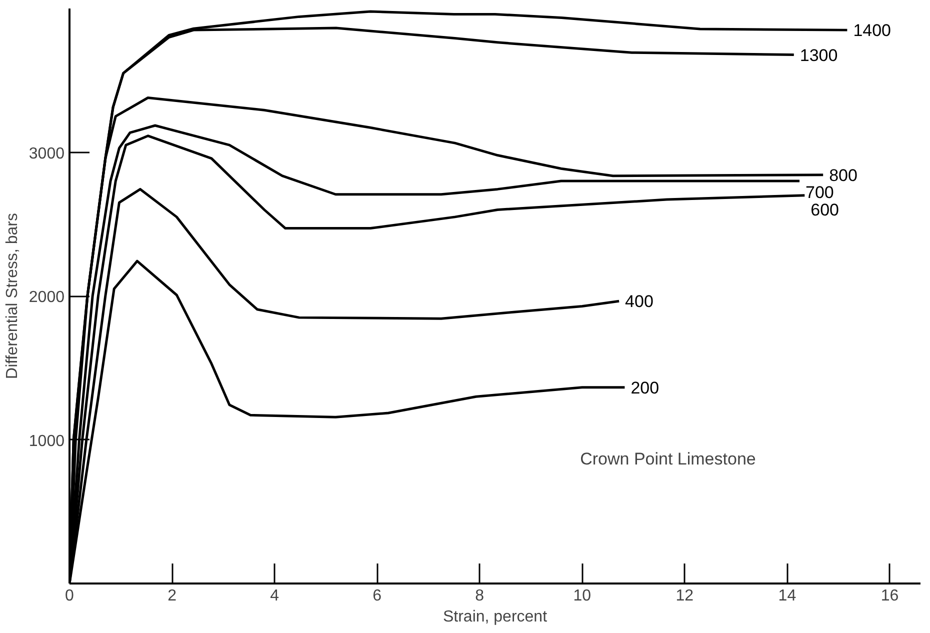 The height and width of the screenshot is (633, 930). What do you see at coordinates (69, 596) in the screenshot?
I see `x-tick-label: 0` at bounding box center [69, 596].